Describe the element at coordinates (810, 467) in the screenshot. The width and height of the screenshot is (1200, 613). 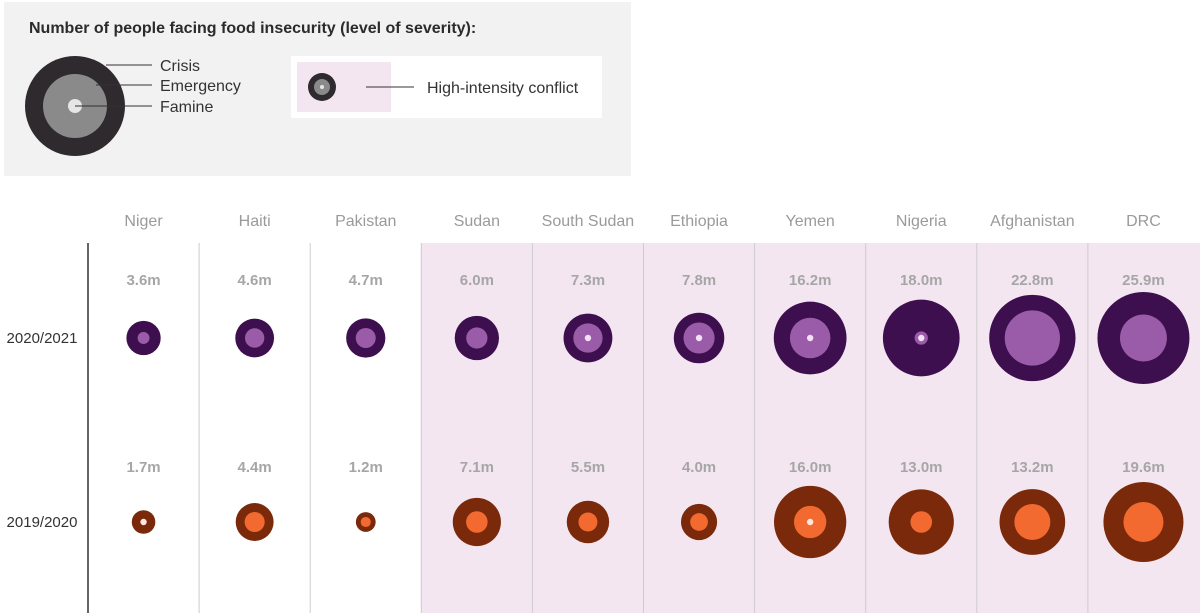
I see `value-label: 16.0m` at that location.